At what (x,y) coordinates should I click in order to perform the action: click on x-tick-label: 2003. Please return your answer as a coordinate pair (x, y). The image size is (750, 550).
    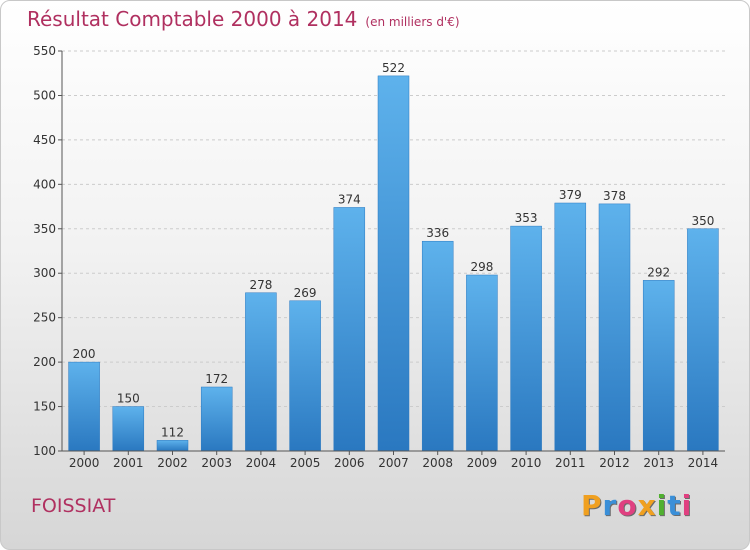
    Looking at the image, I should click on (216, 463).